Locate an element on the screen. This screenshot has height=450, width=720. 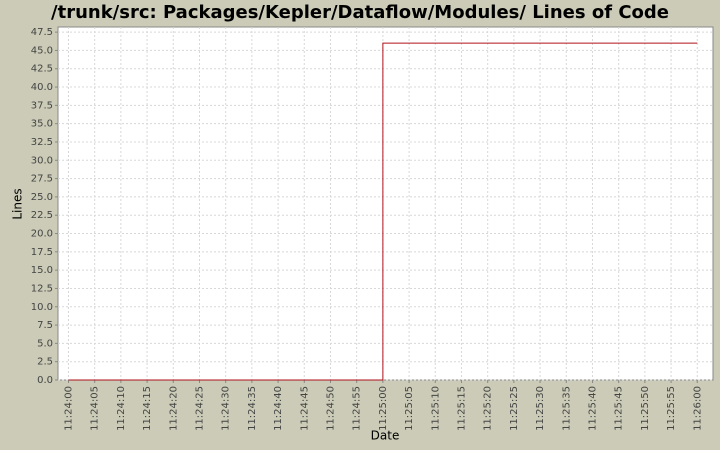
x-tick-label: 11:24:05 is located at coordinates (95, 408).